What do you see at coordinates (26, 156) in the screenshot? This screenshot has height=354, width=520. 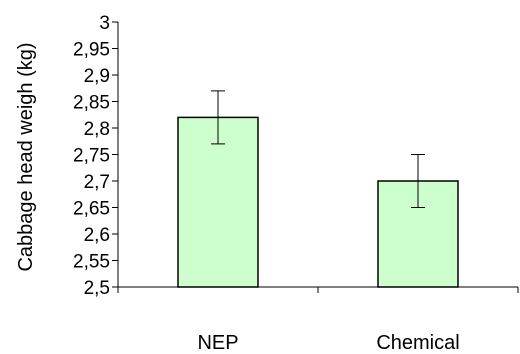 I see `y-axis-title: Cabbage head weigh (kg)` at bounding box center [26, 156].